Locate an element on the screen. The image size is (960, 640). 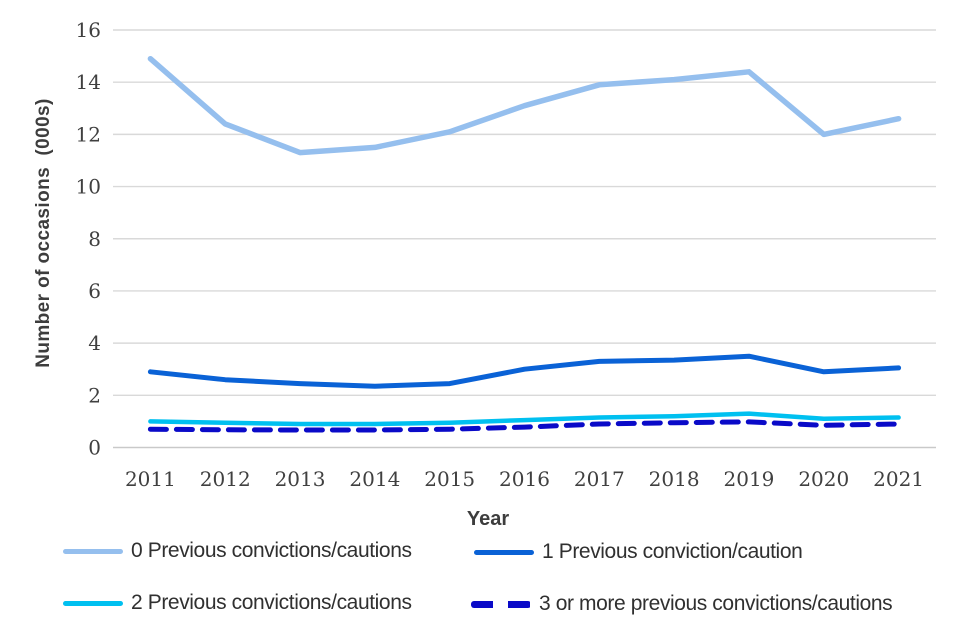
legend-label-3-or-more: 3 or more previous convictions/cautions is located at coordinates (716, 603).